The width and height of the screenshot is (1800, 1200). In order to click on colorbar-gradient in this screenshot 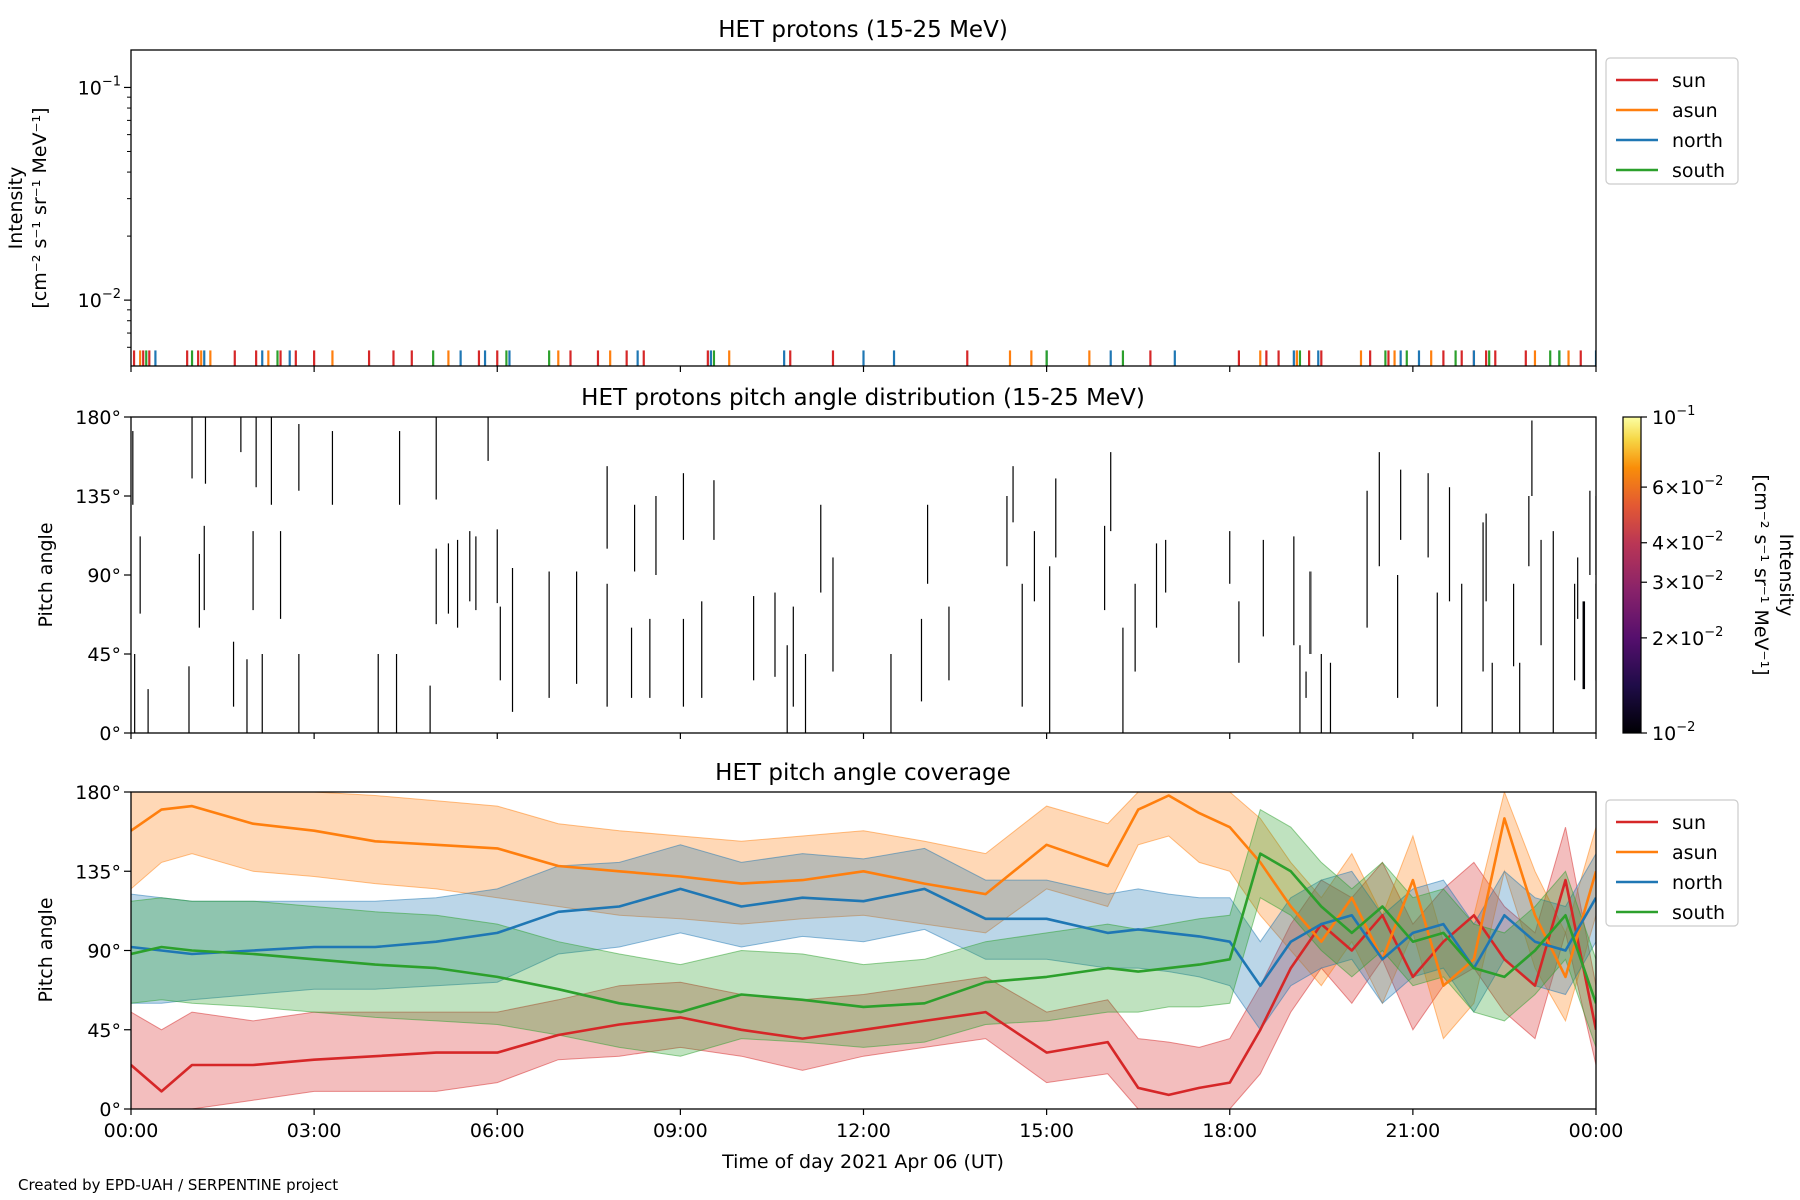, I will do `click(1632, 575)`.